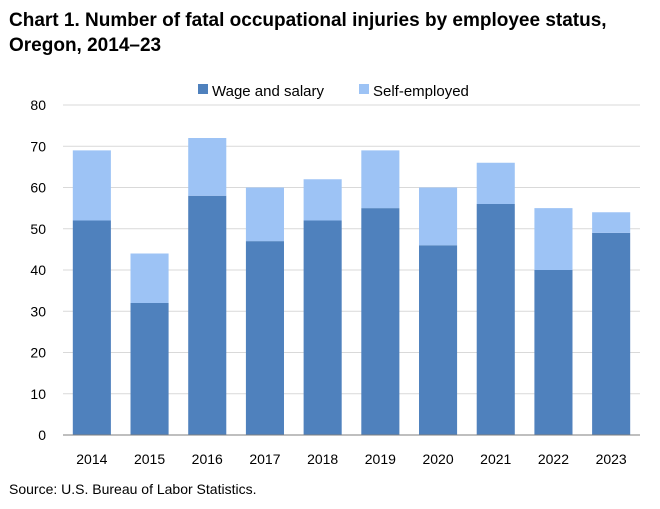 This screenshot has width=660, height=509. What do you see at coordinates (268, 91) in the screenshot?
I see `legend-label-wage-and-salary: Wage and salary` at bounding box center [268, 91].